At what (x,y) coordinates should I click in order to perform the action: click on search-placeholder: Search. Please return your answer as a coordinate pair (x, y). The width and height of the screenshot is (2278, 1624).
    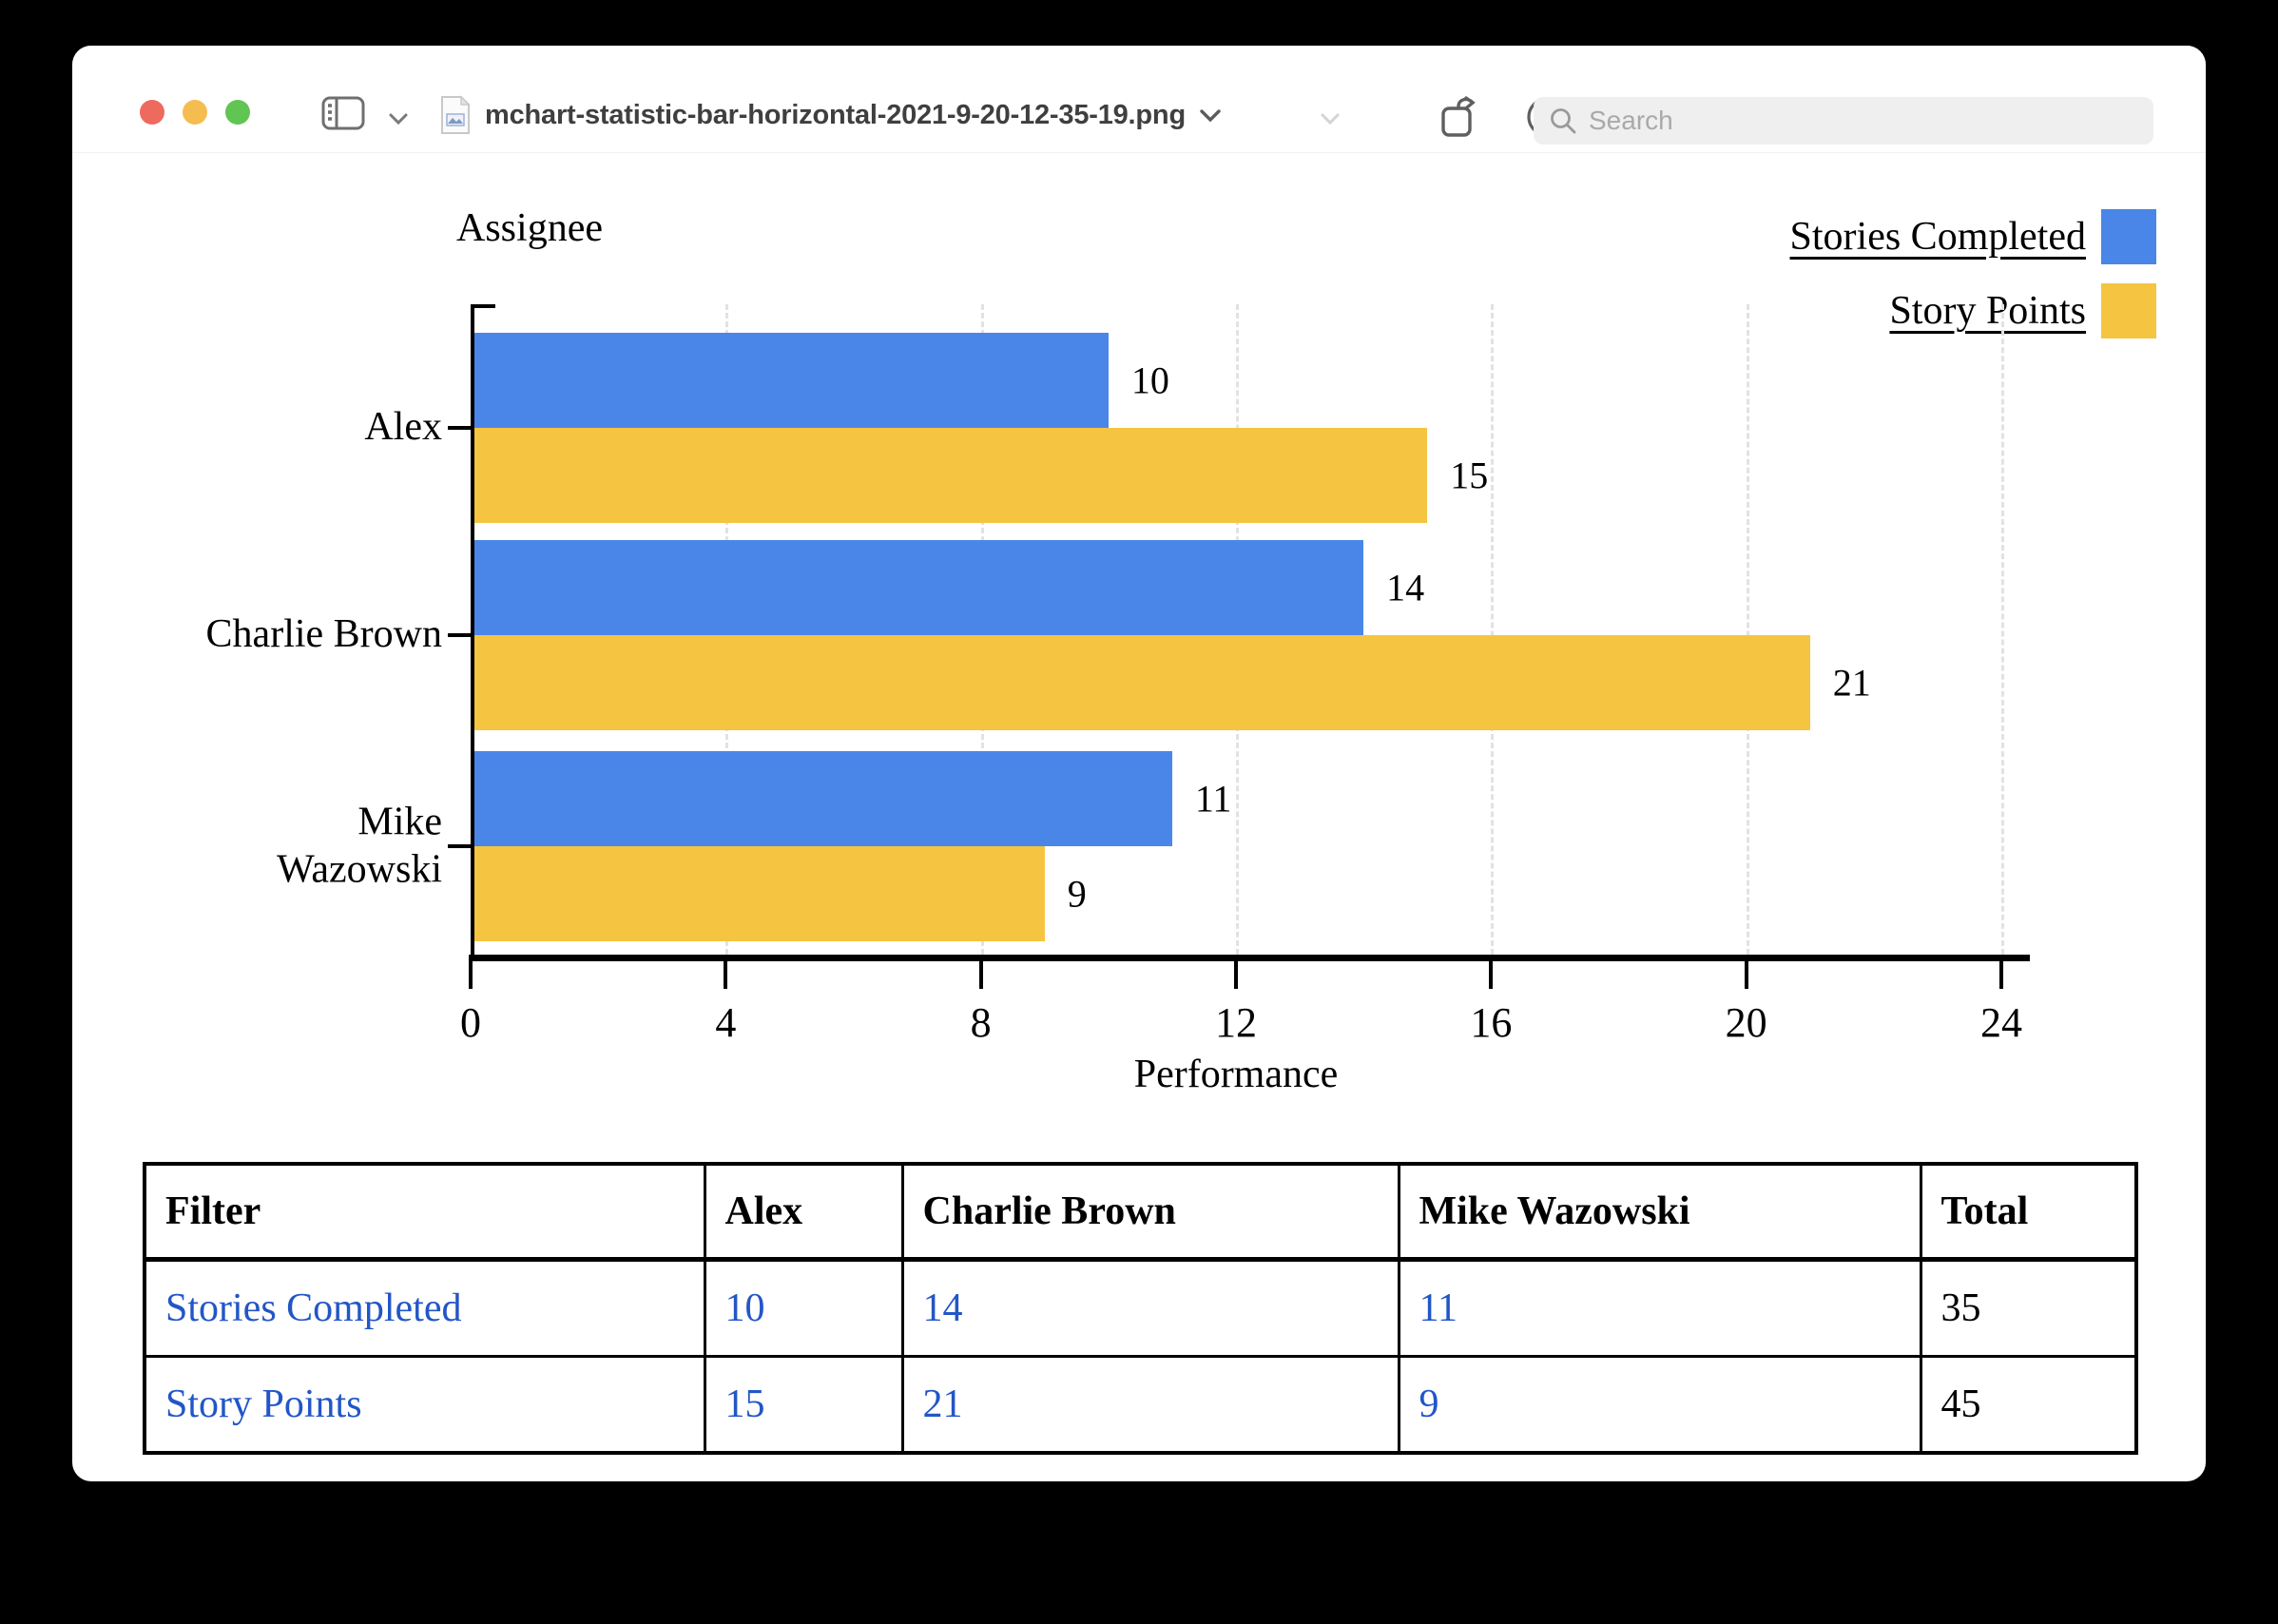
    Looking at the image, I should click on (1631, 120).